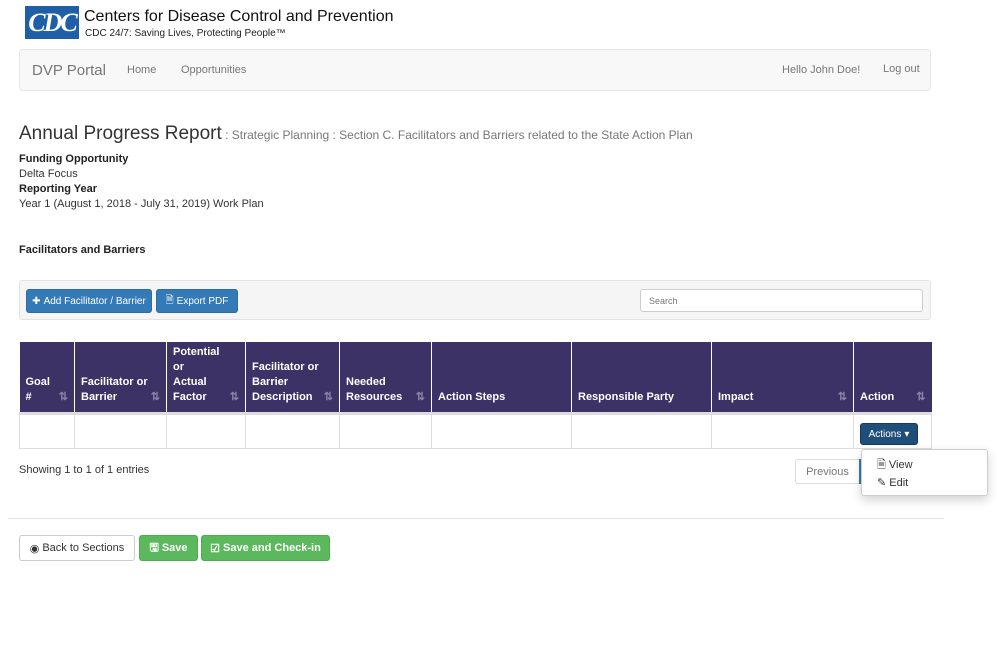 The image size is (997, 648). I want to click on column-label: Action Steps, so click(472, 396).